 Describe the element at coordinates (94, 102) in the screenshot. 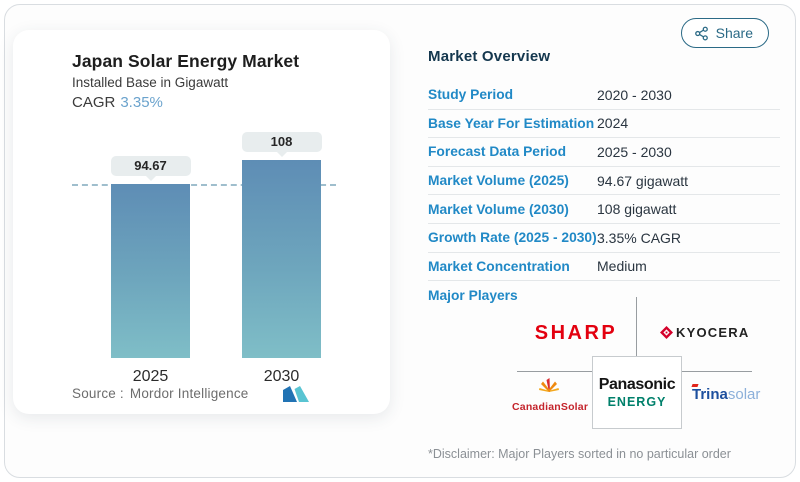

I see `cagr-label: CAGR` at that location.